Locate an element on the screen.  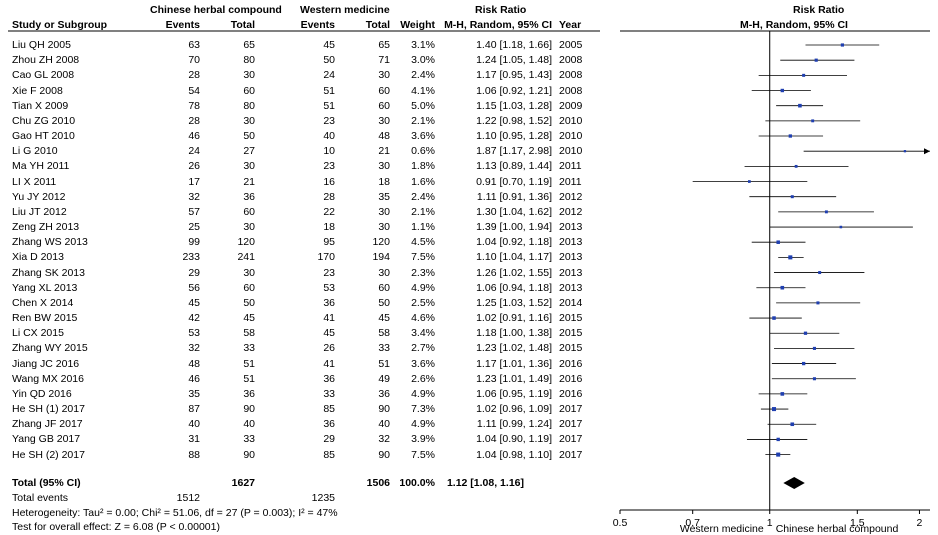
exp-events-value: 32 is located at coordinates (194, 348).